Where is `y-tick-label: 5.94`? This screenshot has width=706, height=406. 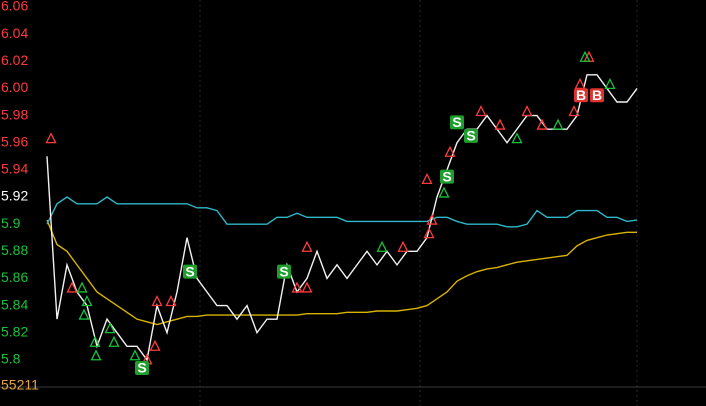
y-tick-label: 5.94 is located at coordinates (14, 169).